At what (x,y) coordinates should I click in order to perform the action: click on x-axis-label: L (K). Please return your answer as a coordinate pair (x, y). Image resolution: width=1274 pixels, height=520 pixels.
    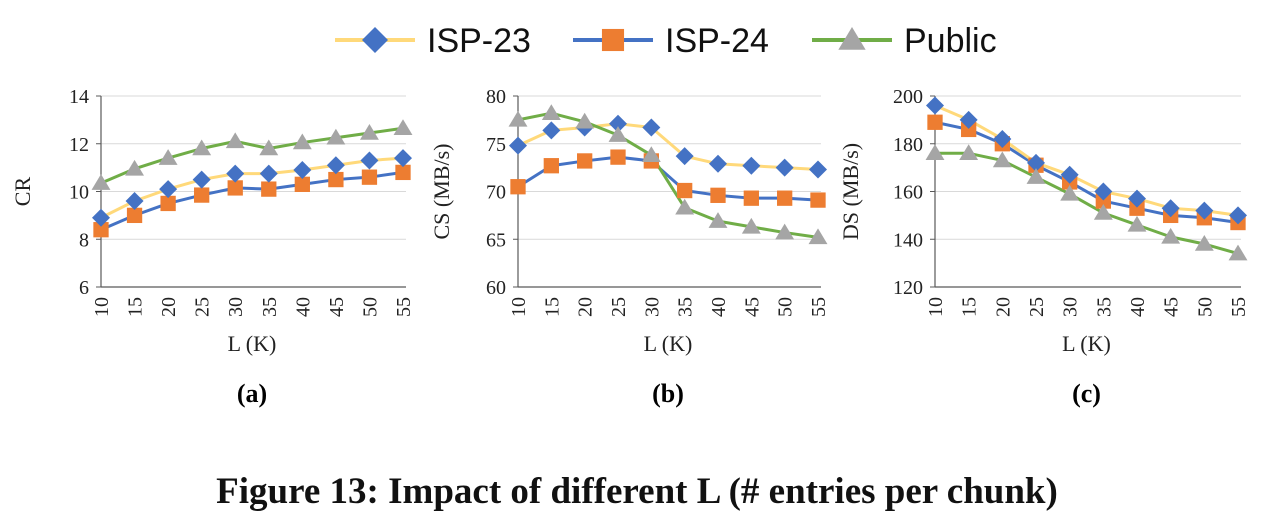
    Looking at the image, I should click on (668, 343).